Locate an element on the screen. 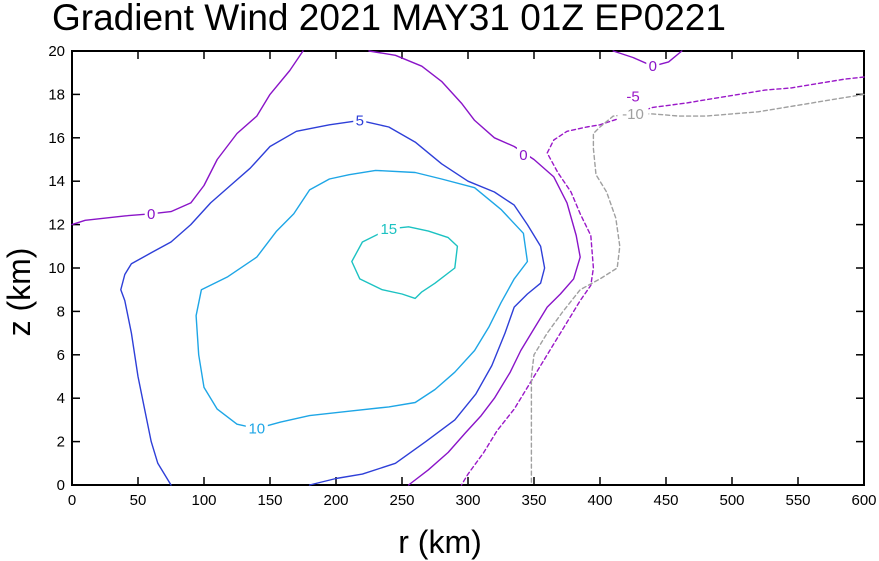 The width and height of the screenshot is (879, 561). x-tick-label: 550 is located at coordinates (797, 500).